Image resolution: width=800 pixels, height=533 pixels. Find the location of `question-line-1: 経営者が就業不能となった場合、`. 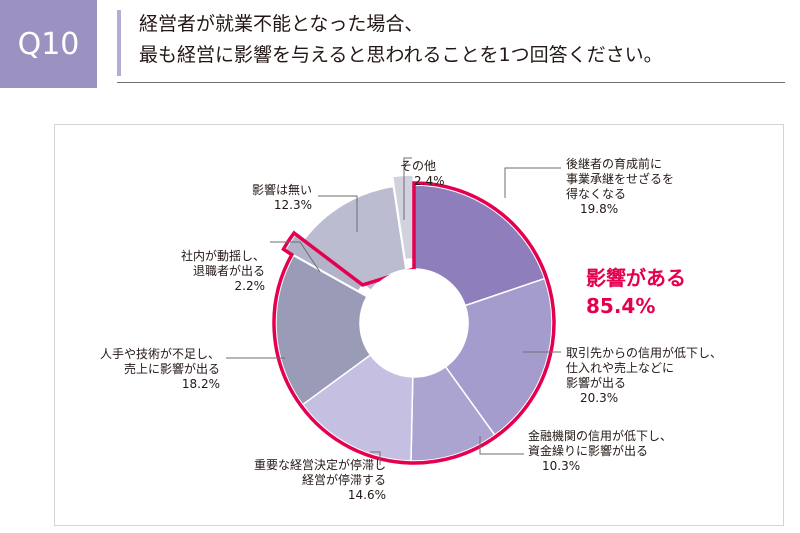

question-line-1: 経営者が就業不能となった場合、 is located at coordinates (281, 24).